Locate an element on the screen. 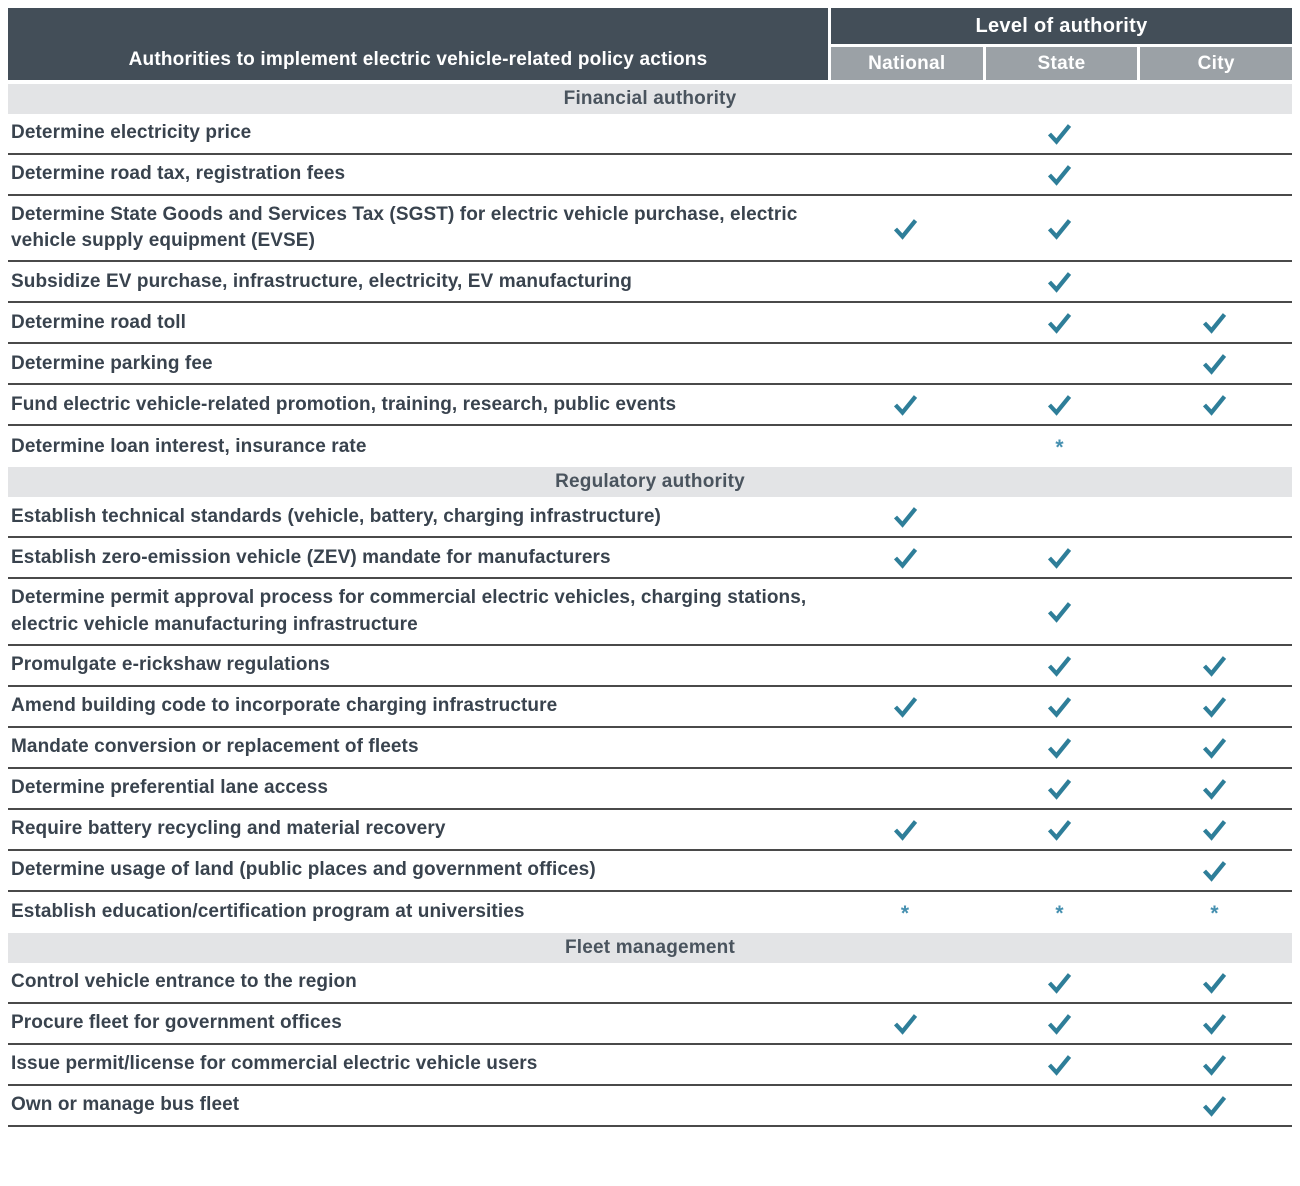 This screenshot has height=1186, width=1300. section-header-regulatory-authority: Regulatory authority is located at coordinates (650, 482).